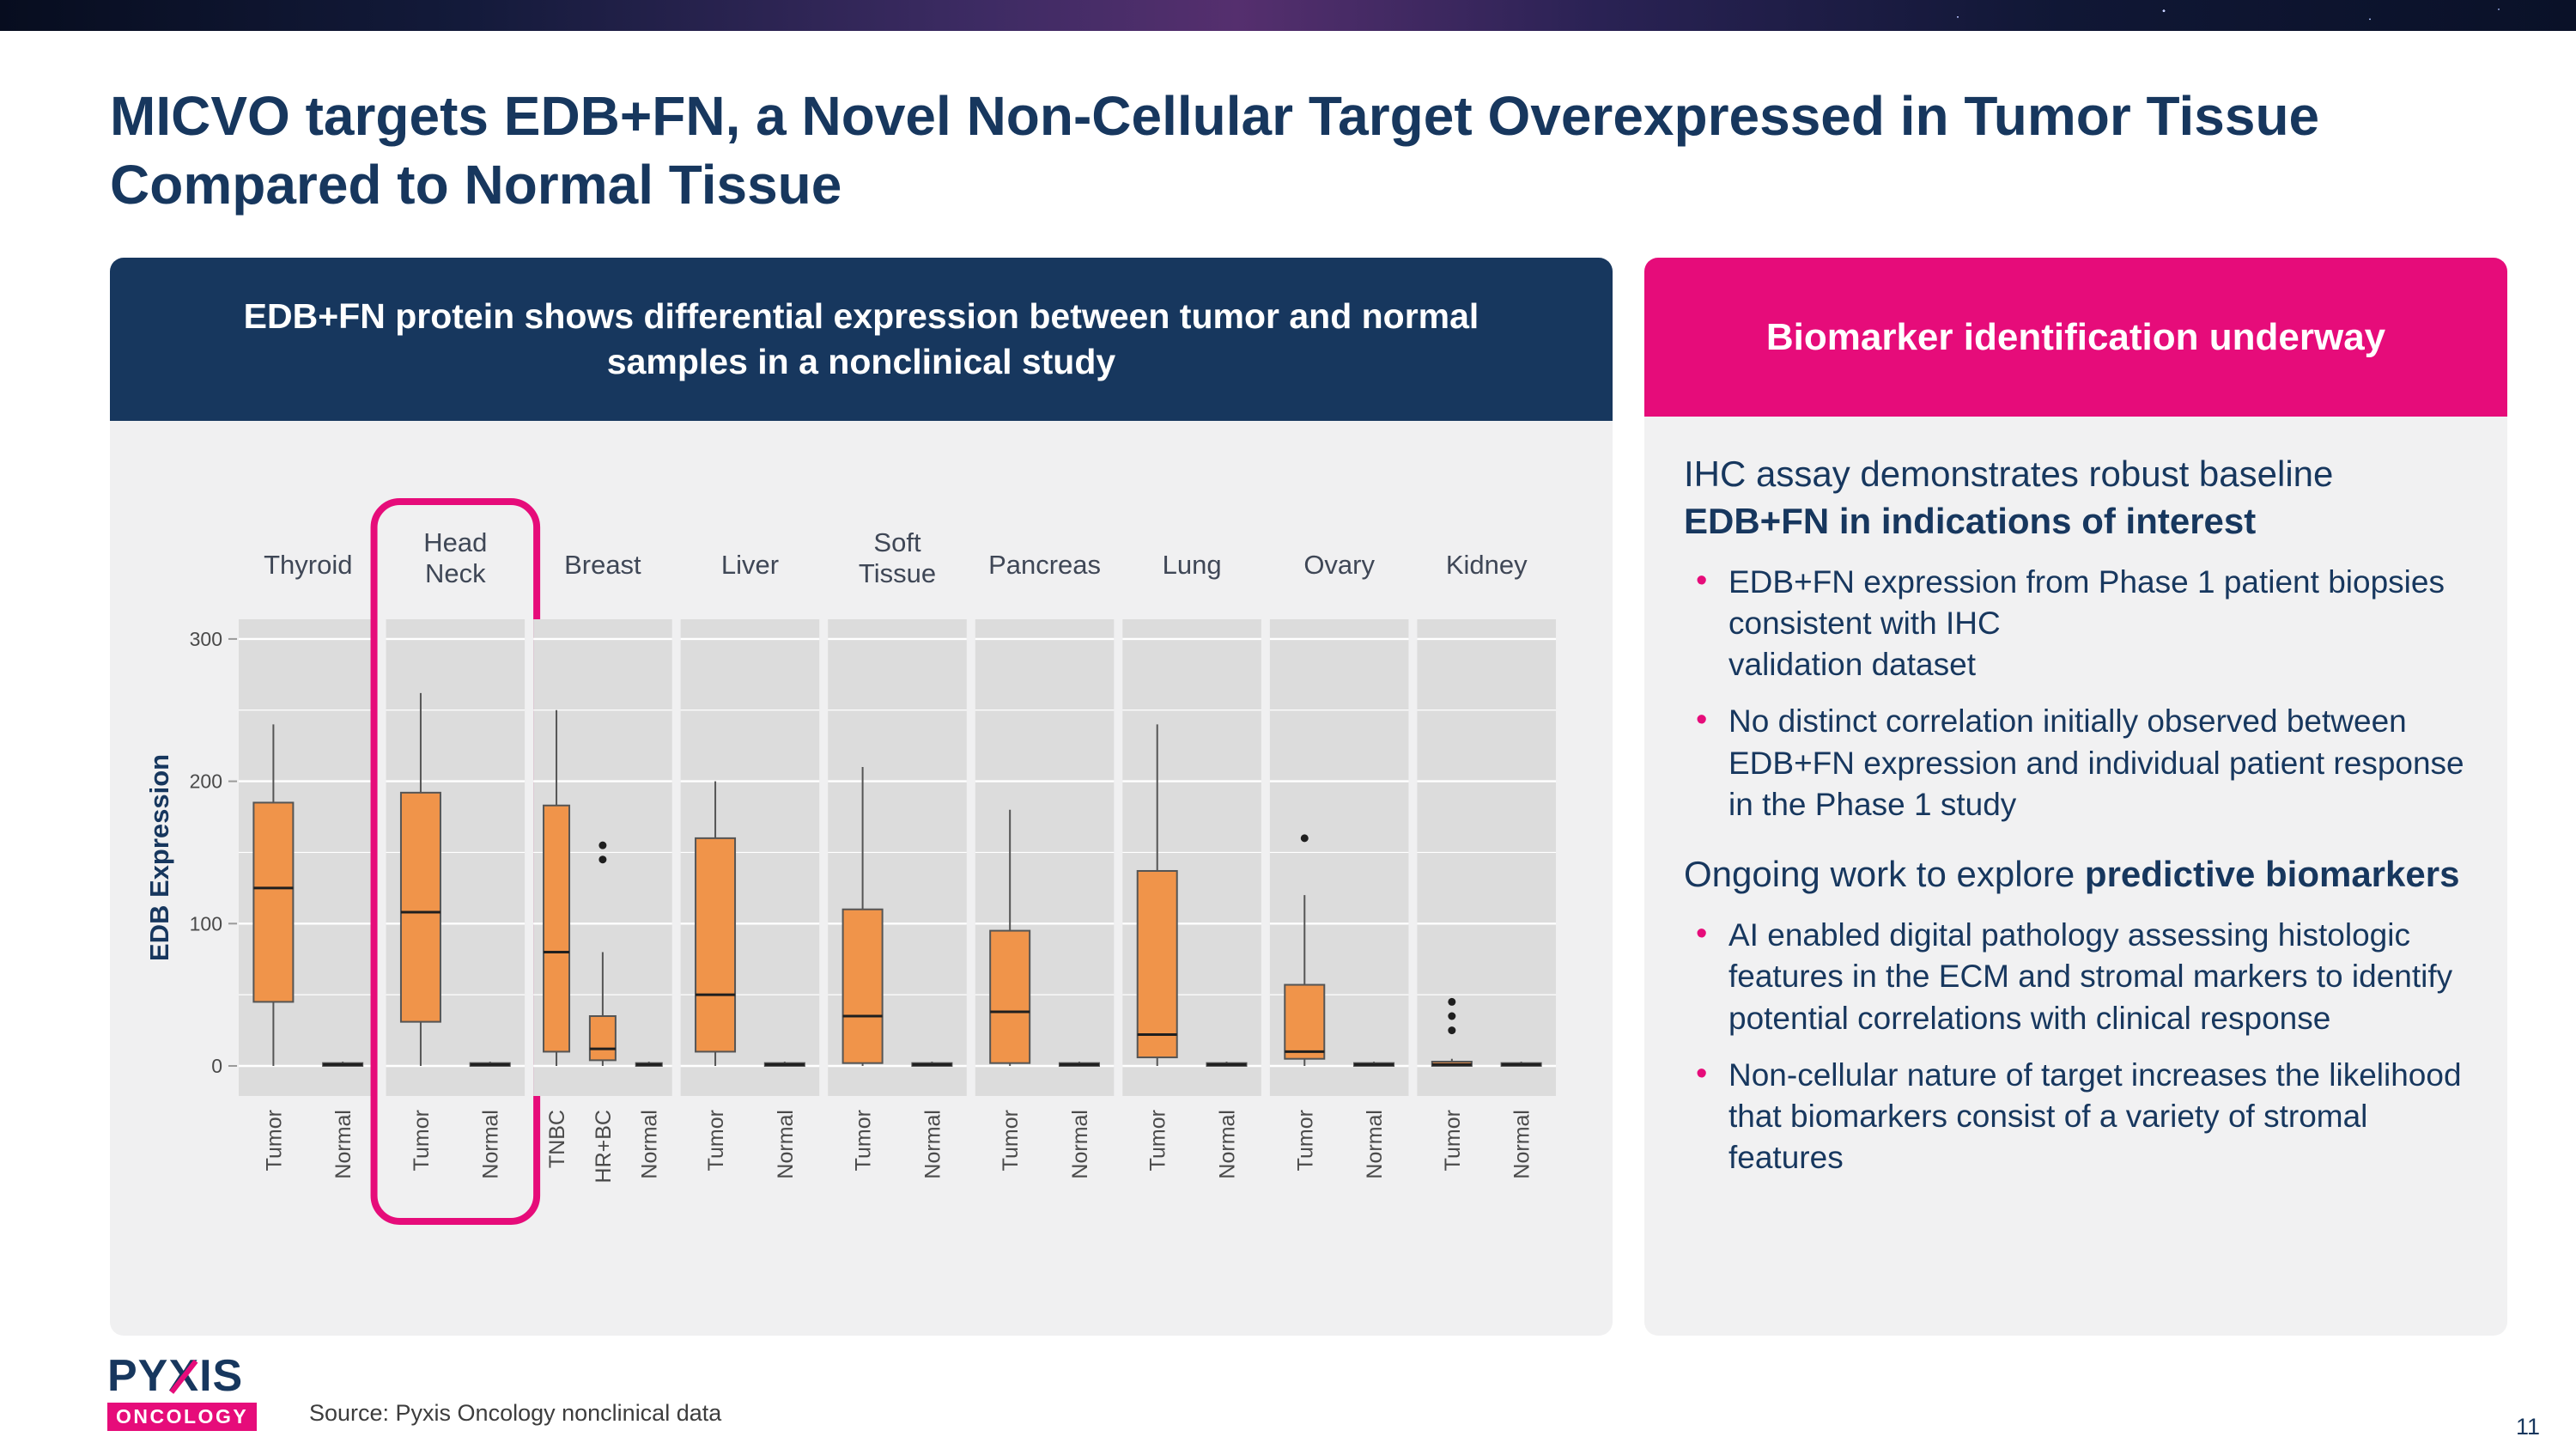  What do you see at coordinates (1885, 873) in the screenshot?
I see `ongoing-work-intro-regular: Ongoing work to explore` at bounding box center [1885, 873].